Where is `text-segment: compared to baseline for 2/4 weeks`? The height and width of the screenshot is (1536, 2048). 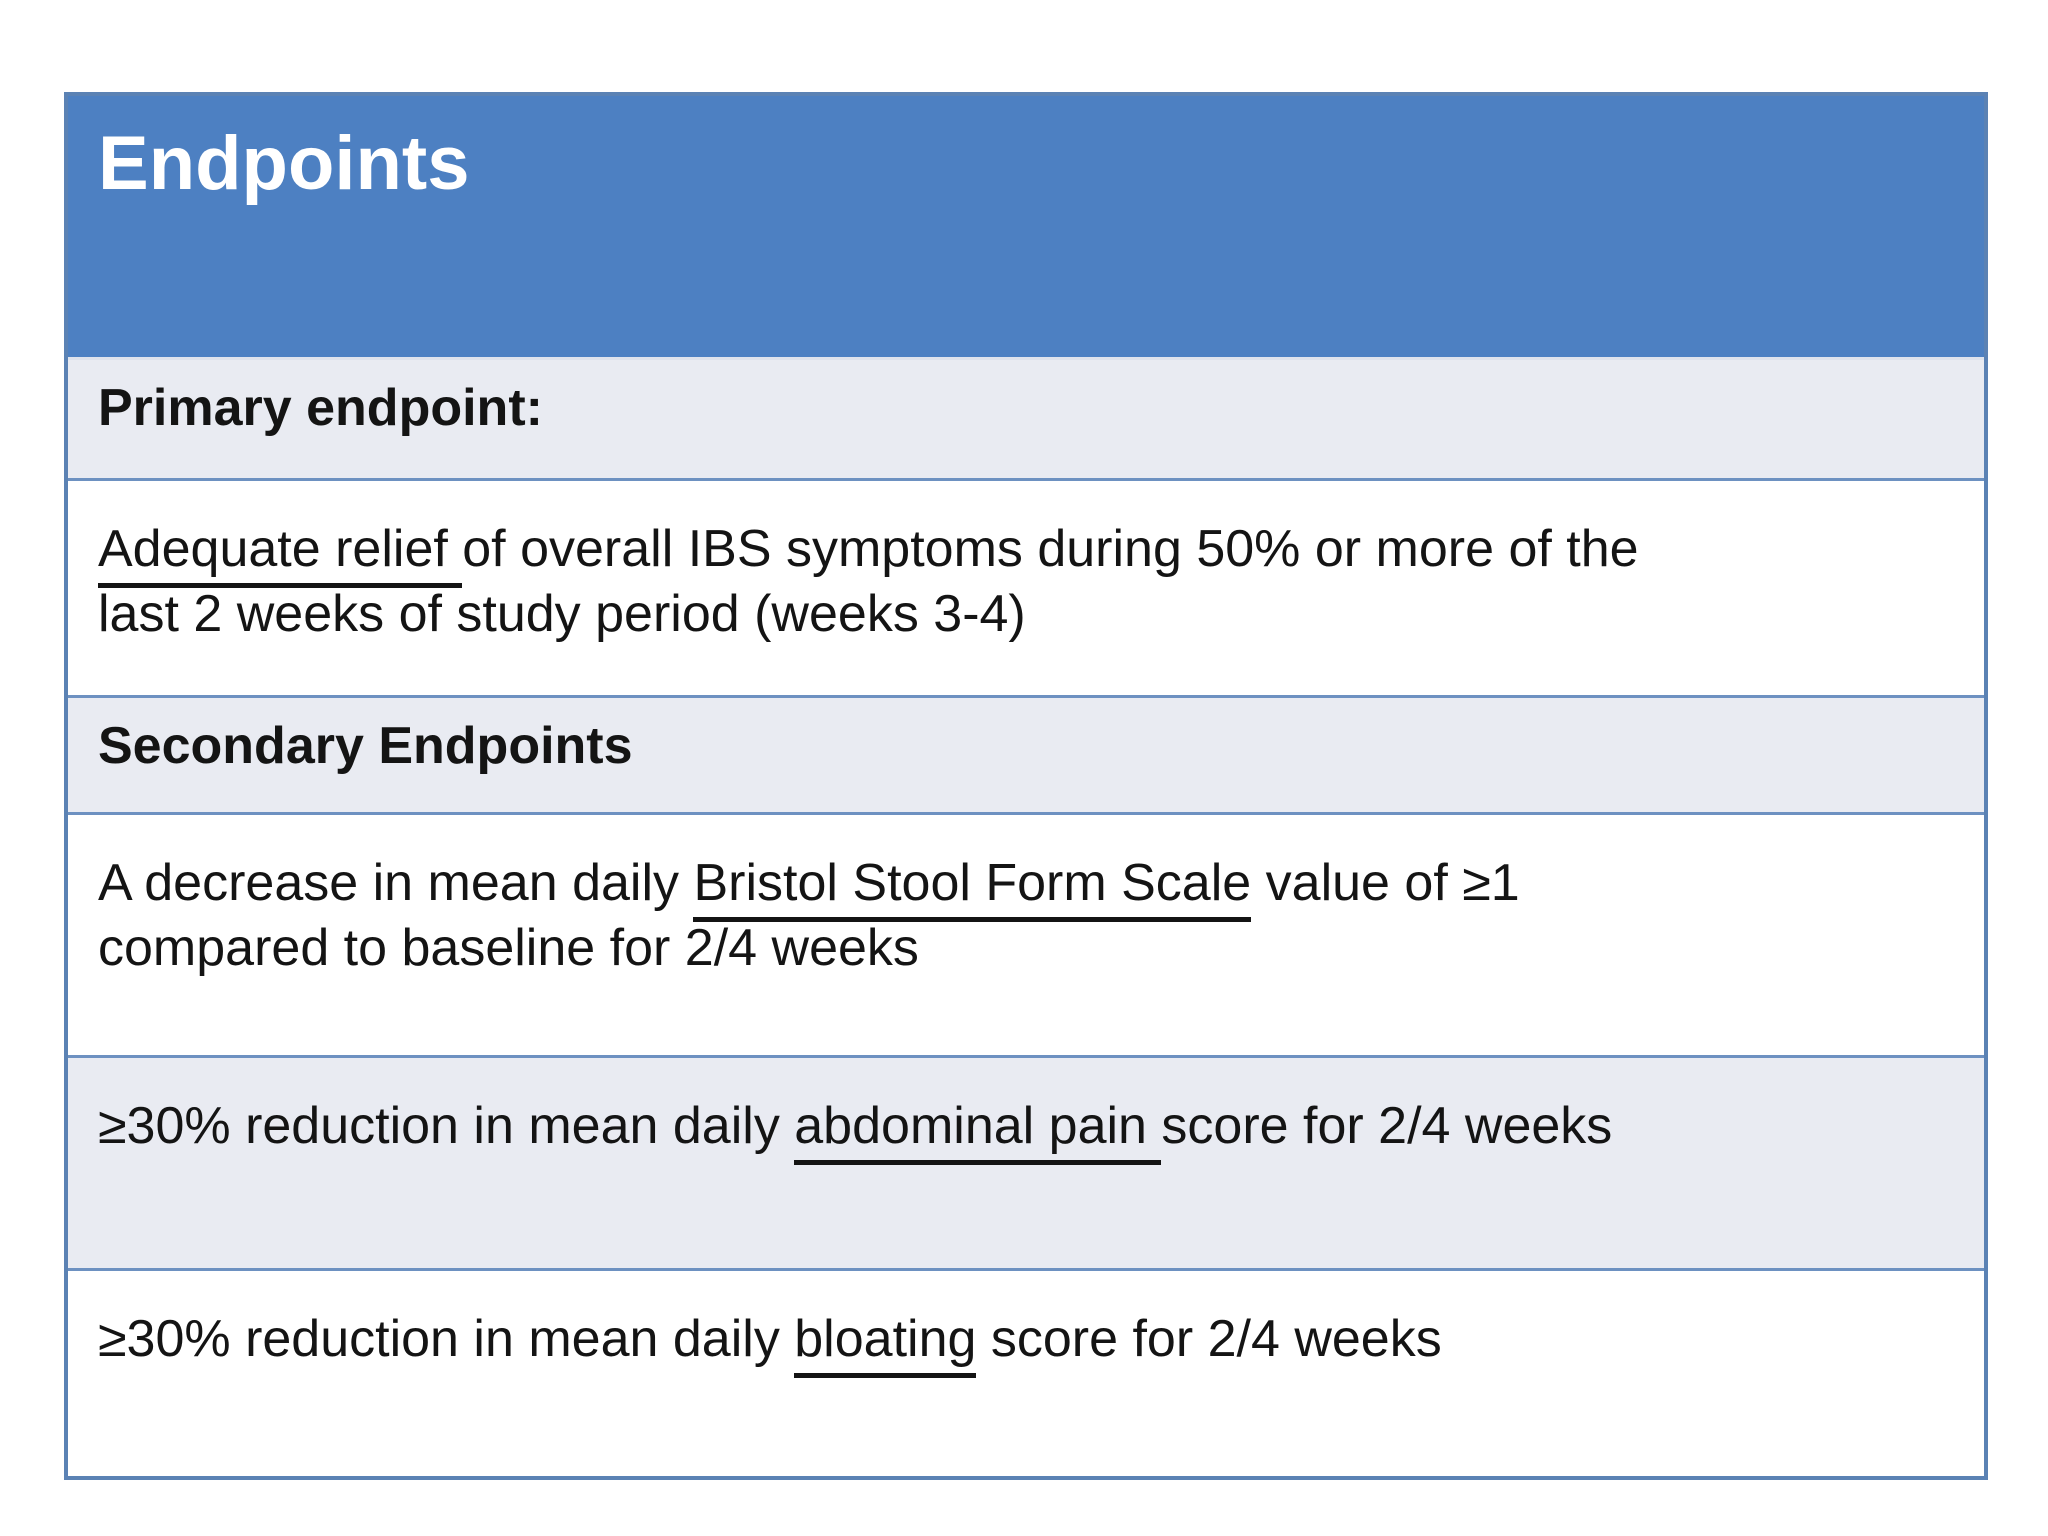
text-segment: compared to baseline for 2/4 weeks is located at coordinates (508, 948).